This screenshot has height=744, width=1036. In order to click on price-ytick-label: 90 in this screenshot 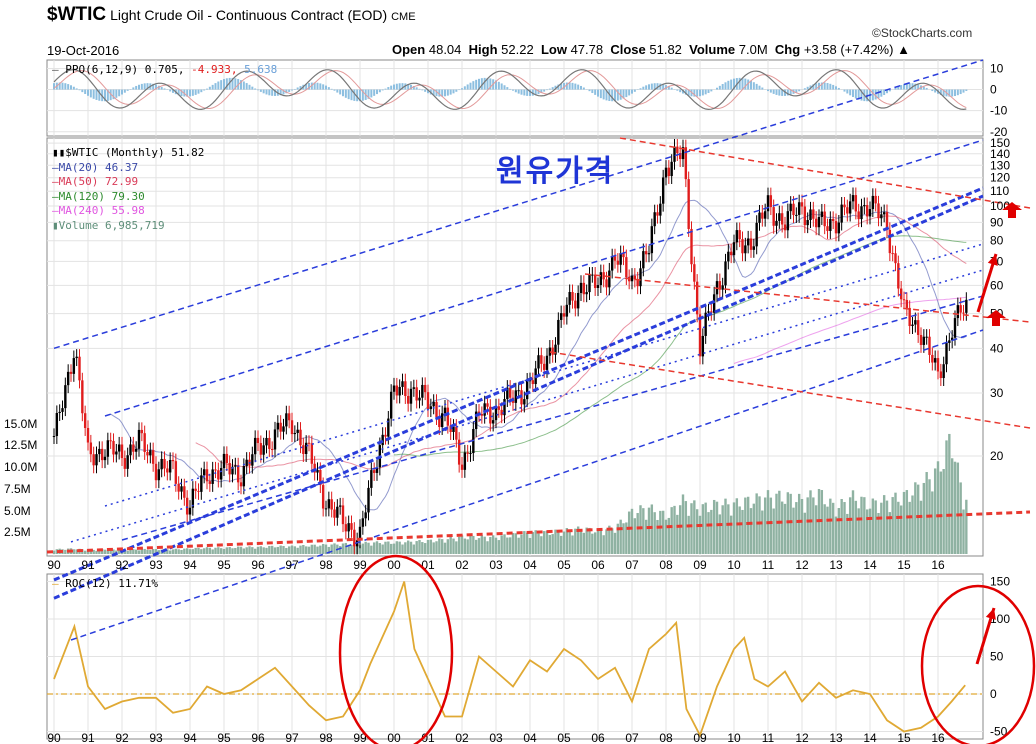, I will do `click(997, 222)`.